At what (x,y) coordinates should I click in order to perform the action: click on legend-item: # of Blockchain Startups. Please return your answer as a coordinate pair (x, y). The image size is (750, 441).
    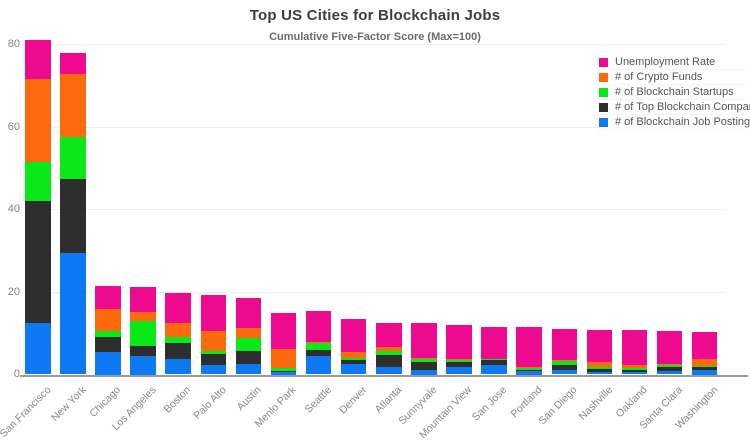
    Looking at the image, I should click on (671, 92).